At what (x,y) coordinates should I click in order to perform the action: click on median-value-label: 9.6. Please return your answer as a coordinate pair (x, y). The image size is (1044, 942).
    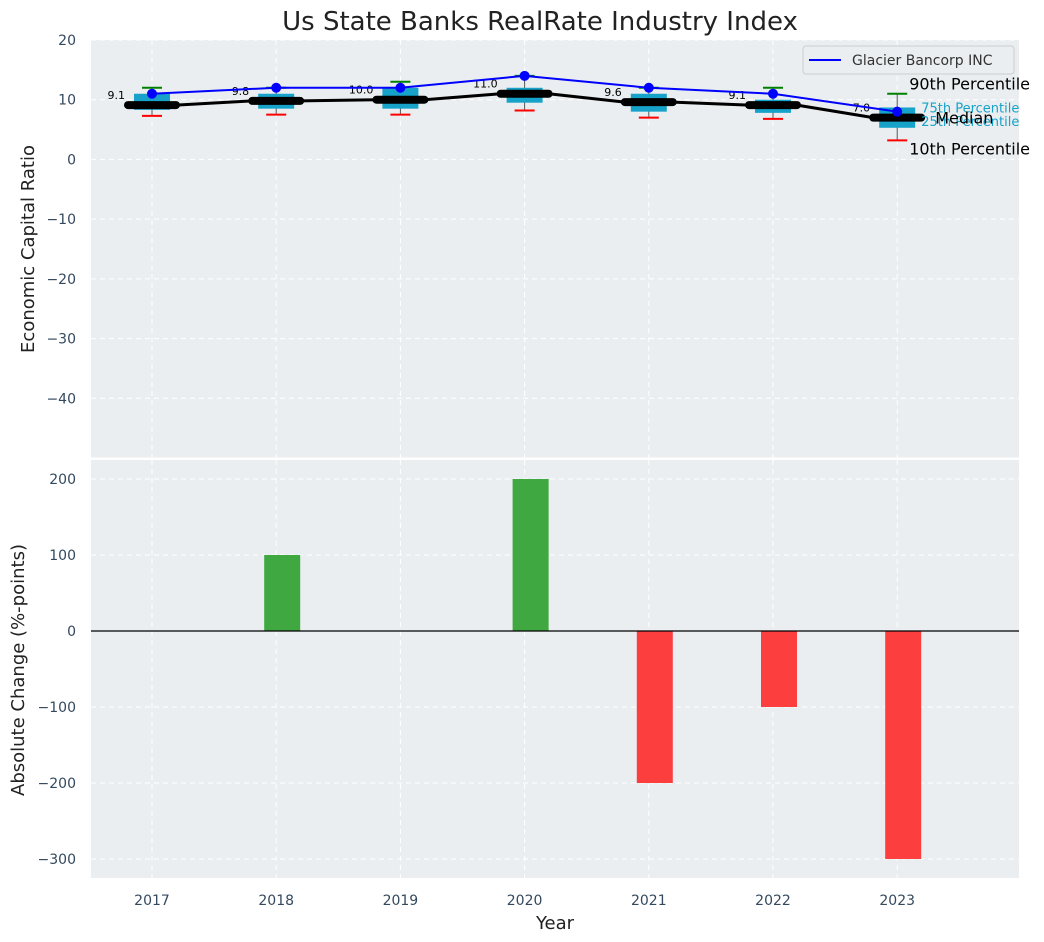
    Looking at the image, I should click on (613, 92).